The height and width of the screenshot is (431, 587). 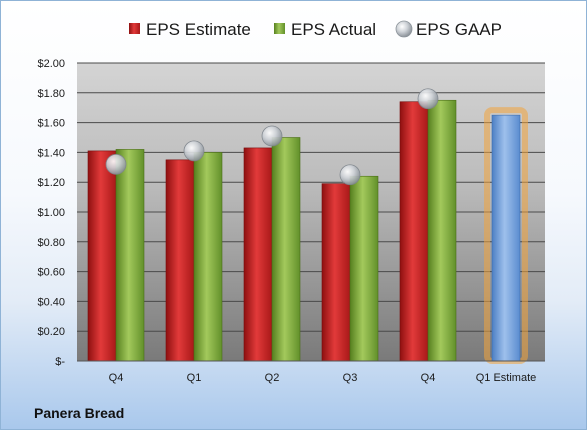 I want to click on legend-item-gaap: EPS GAAP, so click(x=448, y=29).